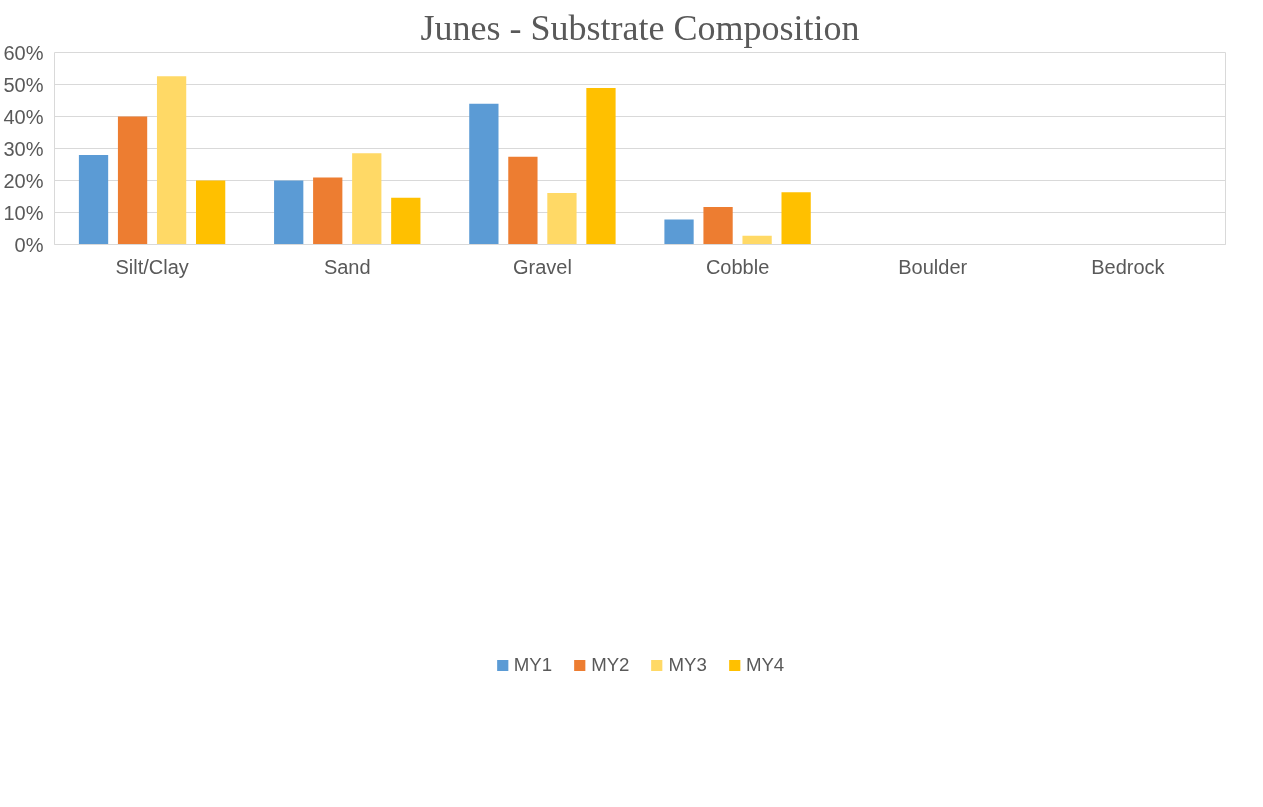  What do you see at coordinates (737, 266) in the screenshot?
I see `x-tick-label: Cobble` at bounding box center [737, 266].